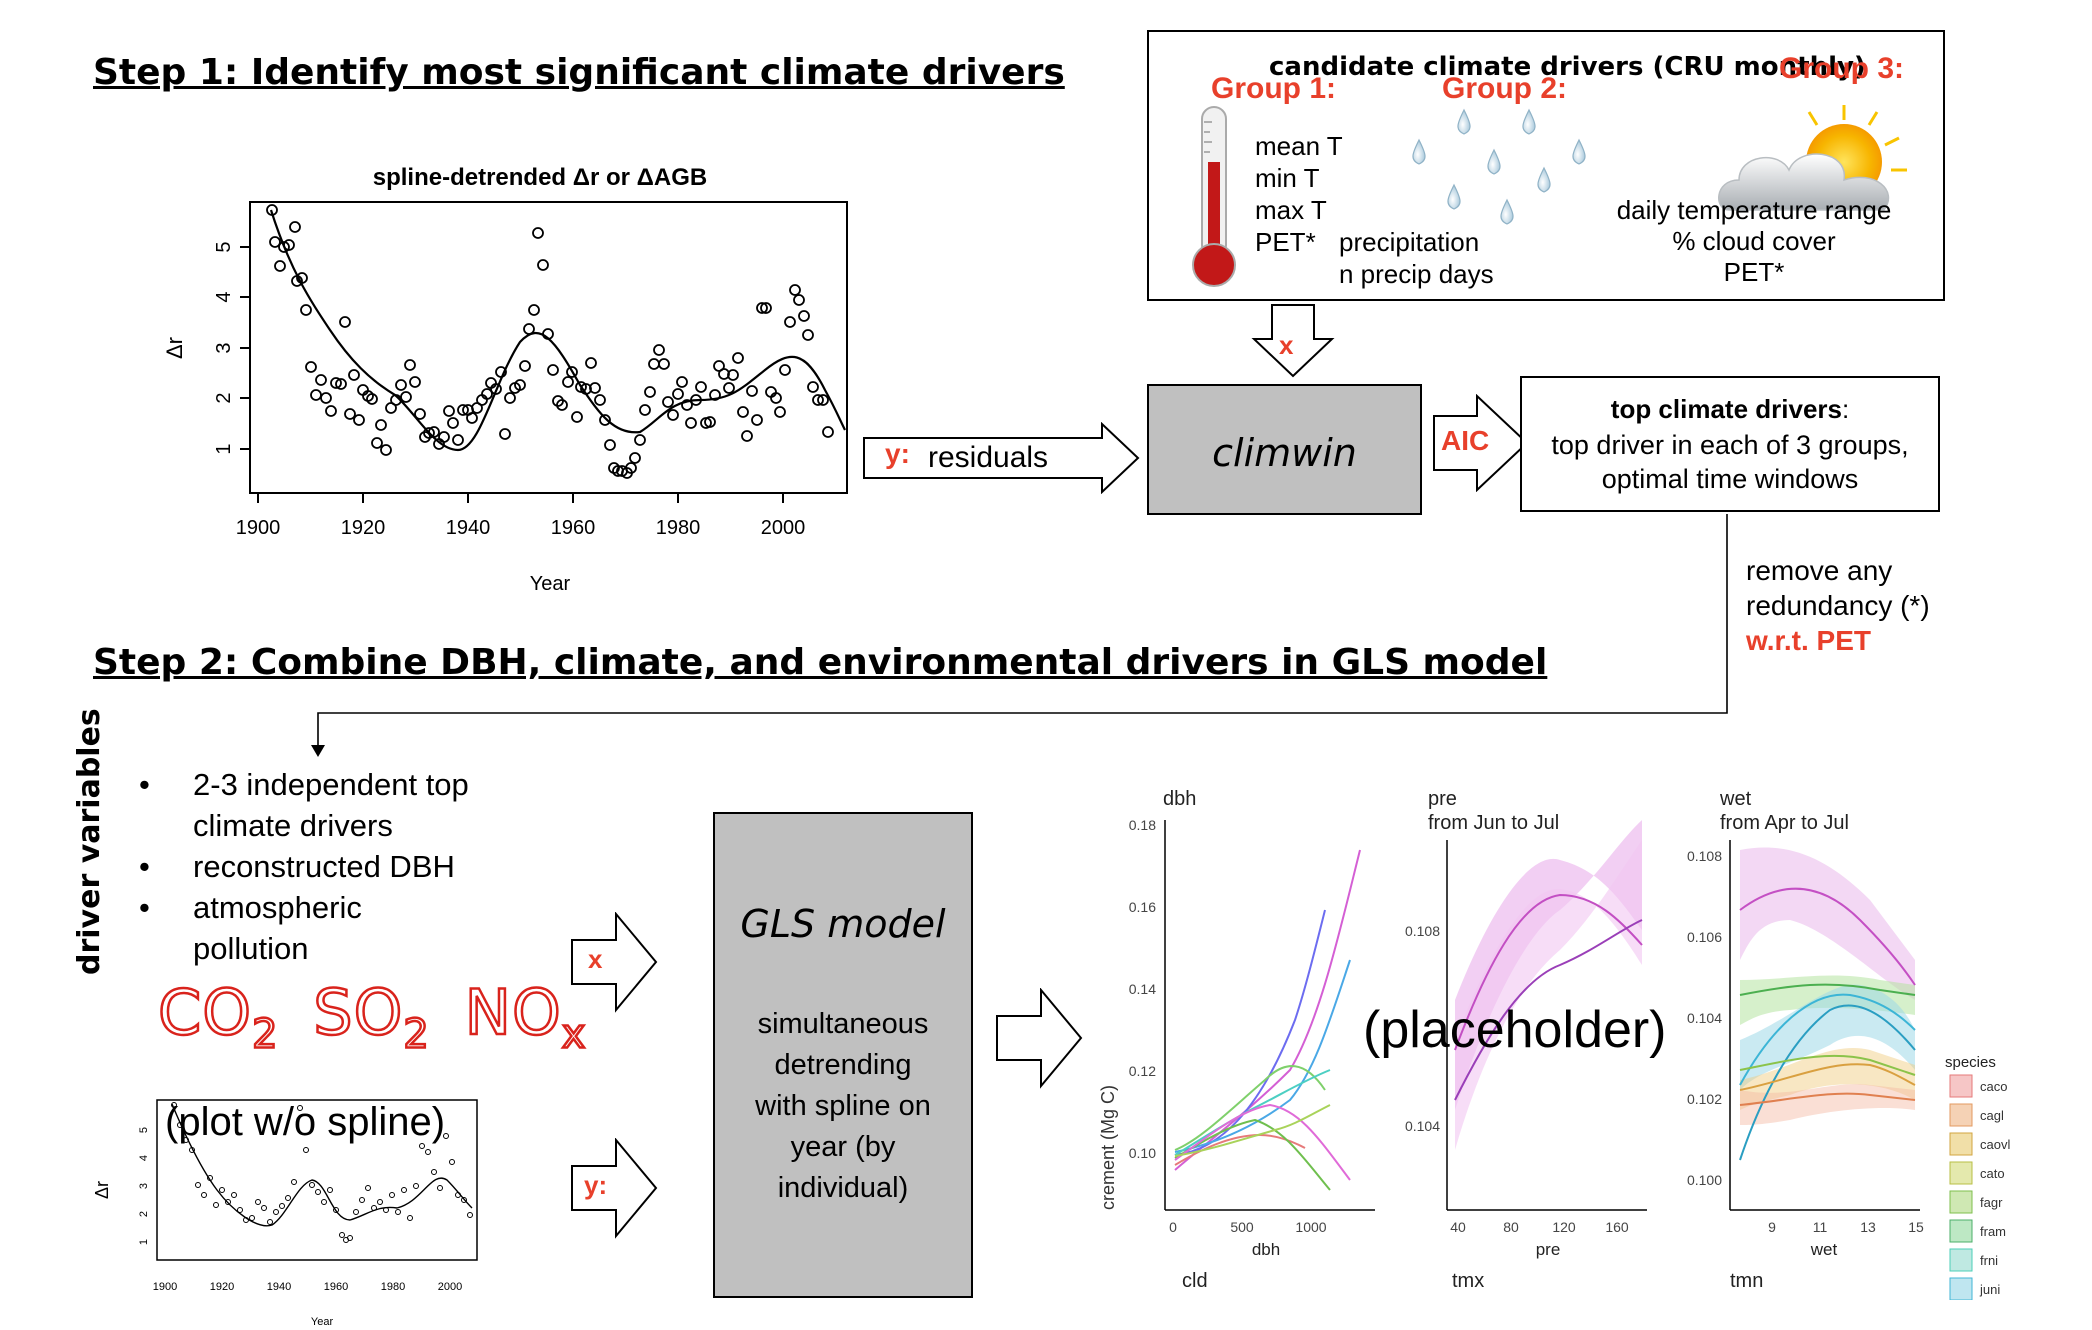 This screenshot has width=2092, height=1330. Describe the element at coordinates (1284, 453) in the screenshot. I see `climwin-label: climwin` at that location.